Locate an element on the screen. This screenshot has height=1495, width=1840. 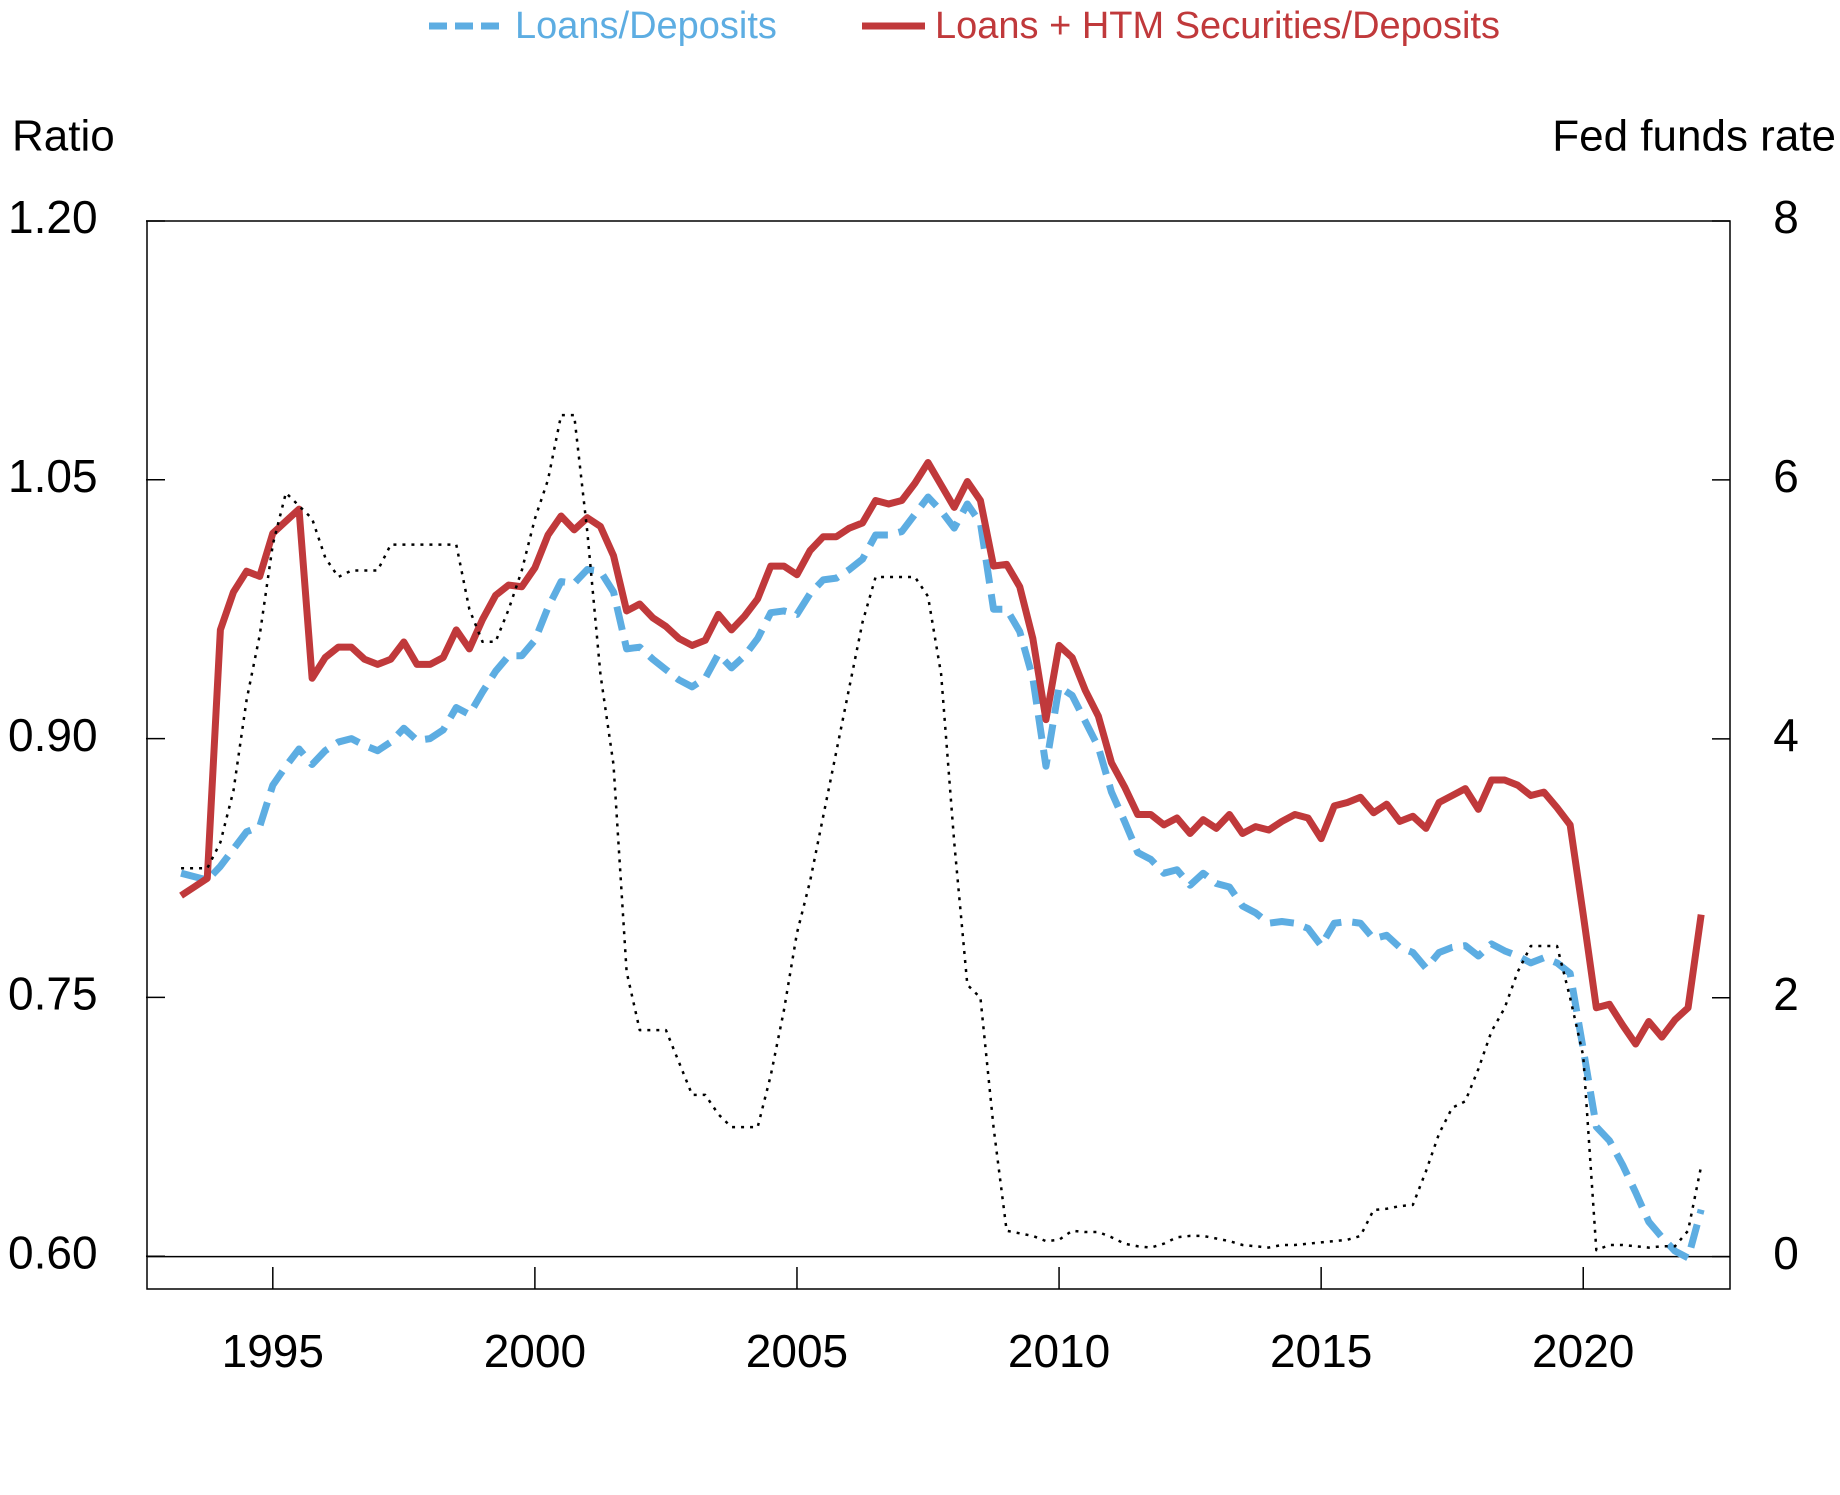
y-tick-label: 1.20 is located at coordinates (53, 217).